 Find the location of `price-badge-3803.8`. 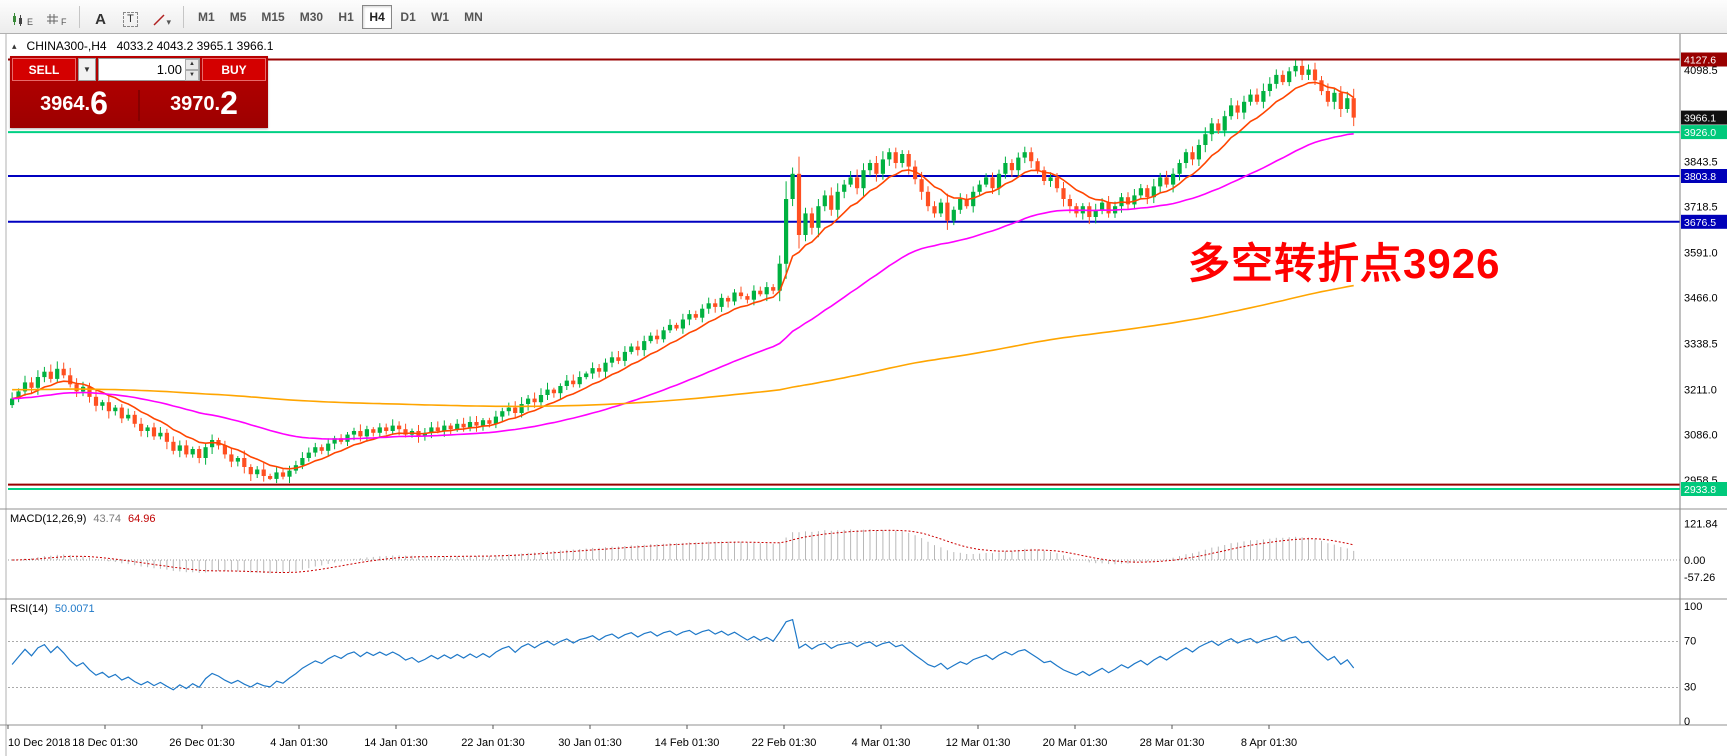

price-badge-3803.8 is located at coordinates (1704, 176).